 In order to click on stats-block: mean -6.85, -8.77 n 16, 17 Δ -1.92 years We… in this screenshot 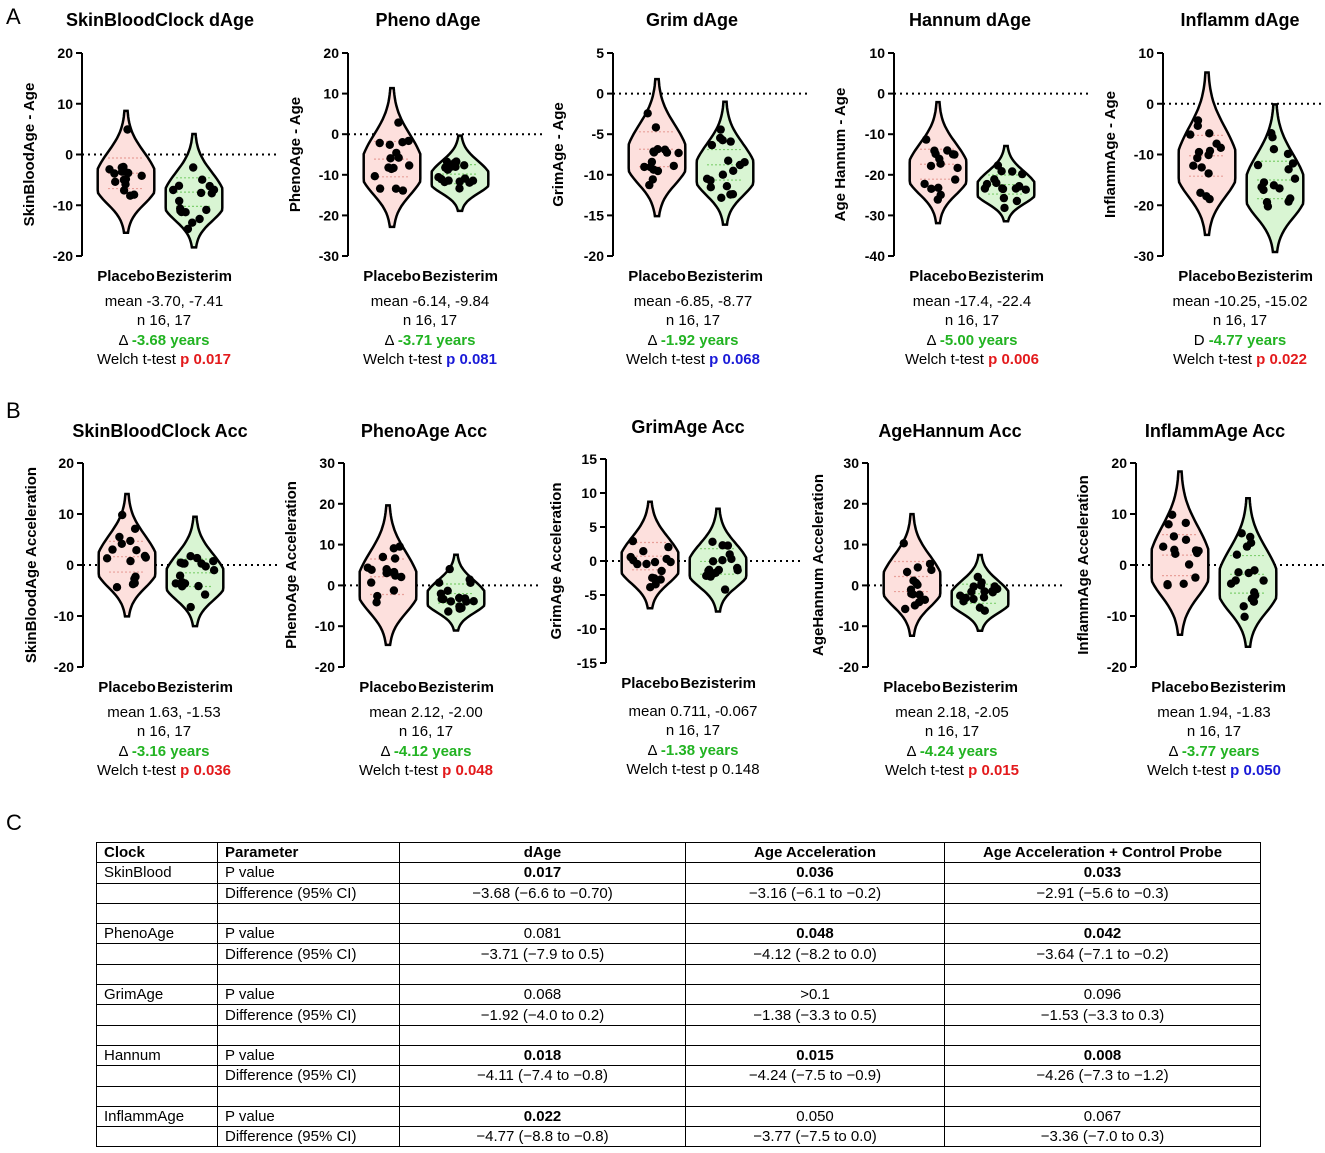, I will do `click(693, 331)`.